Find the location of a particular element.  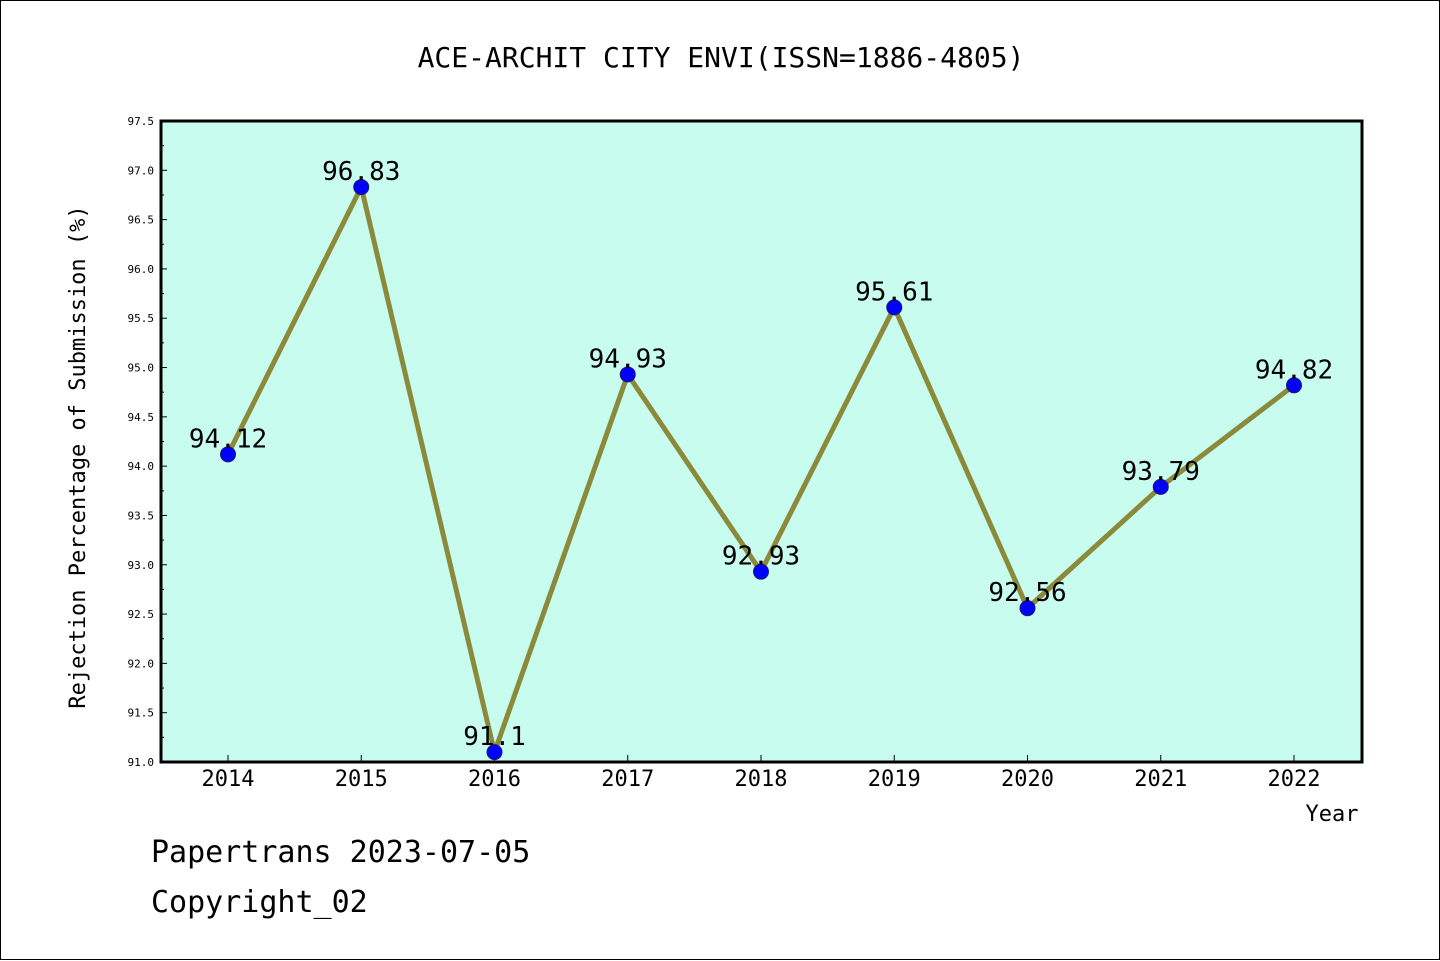

data-point-label: 91.1 is located at coordinates (494, 737).